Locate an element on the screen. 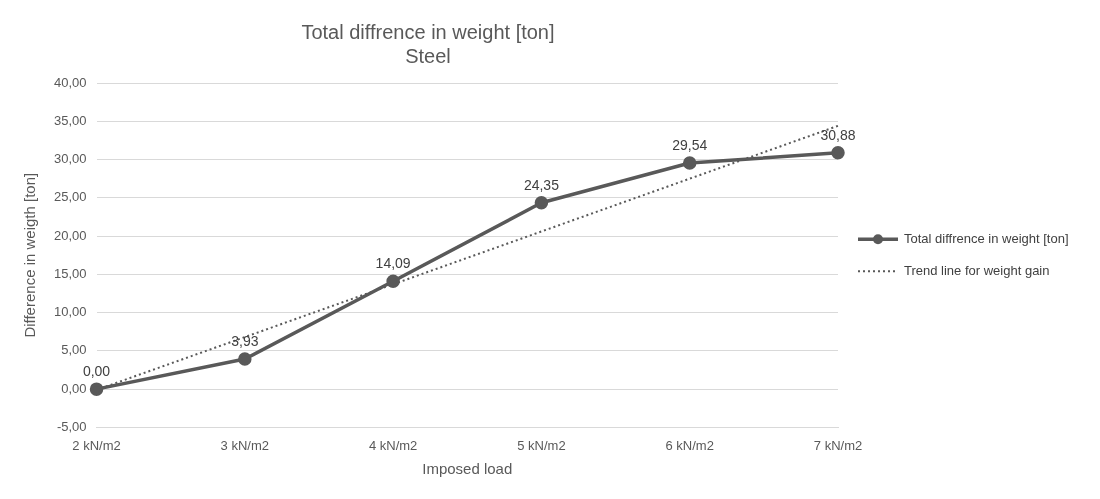 Image resolution: width=1100 pixels, height=499 pixels. y-tick-label: 10,00 is located at coordinates (70, 312).